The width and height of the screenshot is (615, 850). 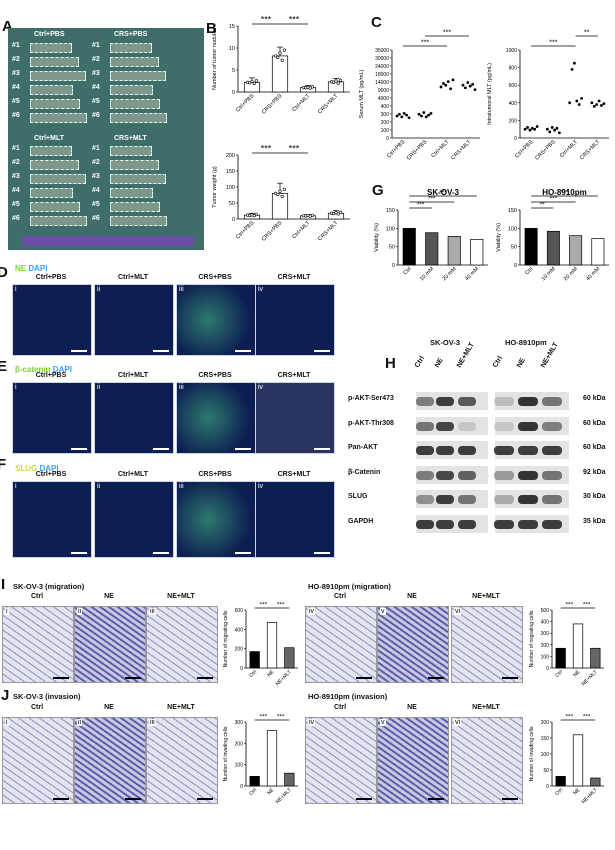 I want to click on x-tick-label: Ctrl+MLT, so click(x=569, y=149).